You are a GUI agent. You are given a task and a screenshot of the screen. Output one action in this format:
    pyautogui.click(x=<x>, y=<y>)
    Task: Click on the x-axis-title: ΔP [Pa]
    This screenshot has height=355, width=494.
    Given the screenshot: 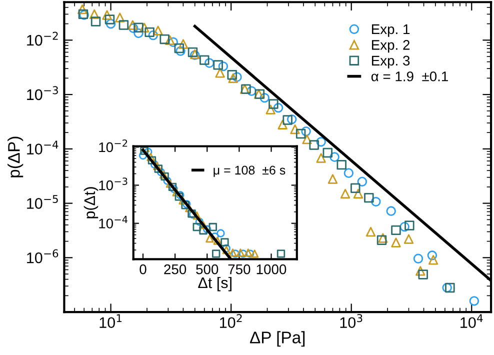 What is the action you would take?
    pyautogui.click(x=277, y=339)
    